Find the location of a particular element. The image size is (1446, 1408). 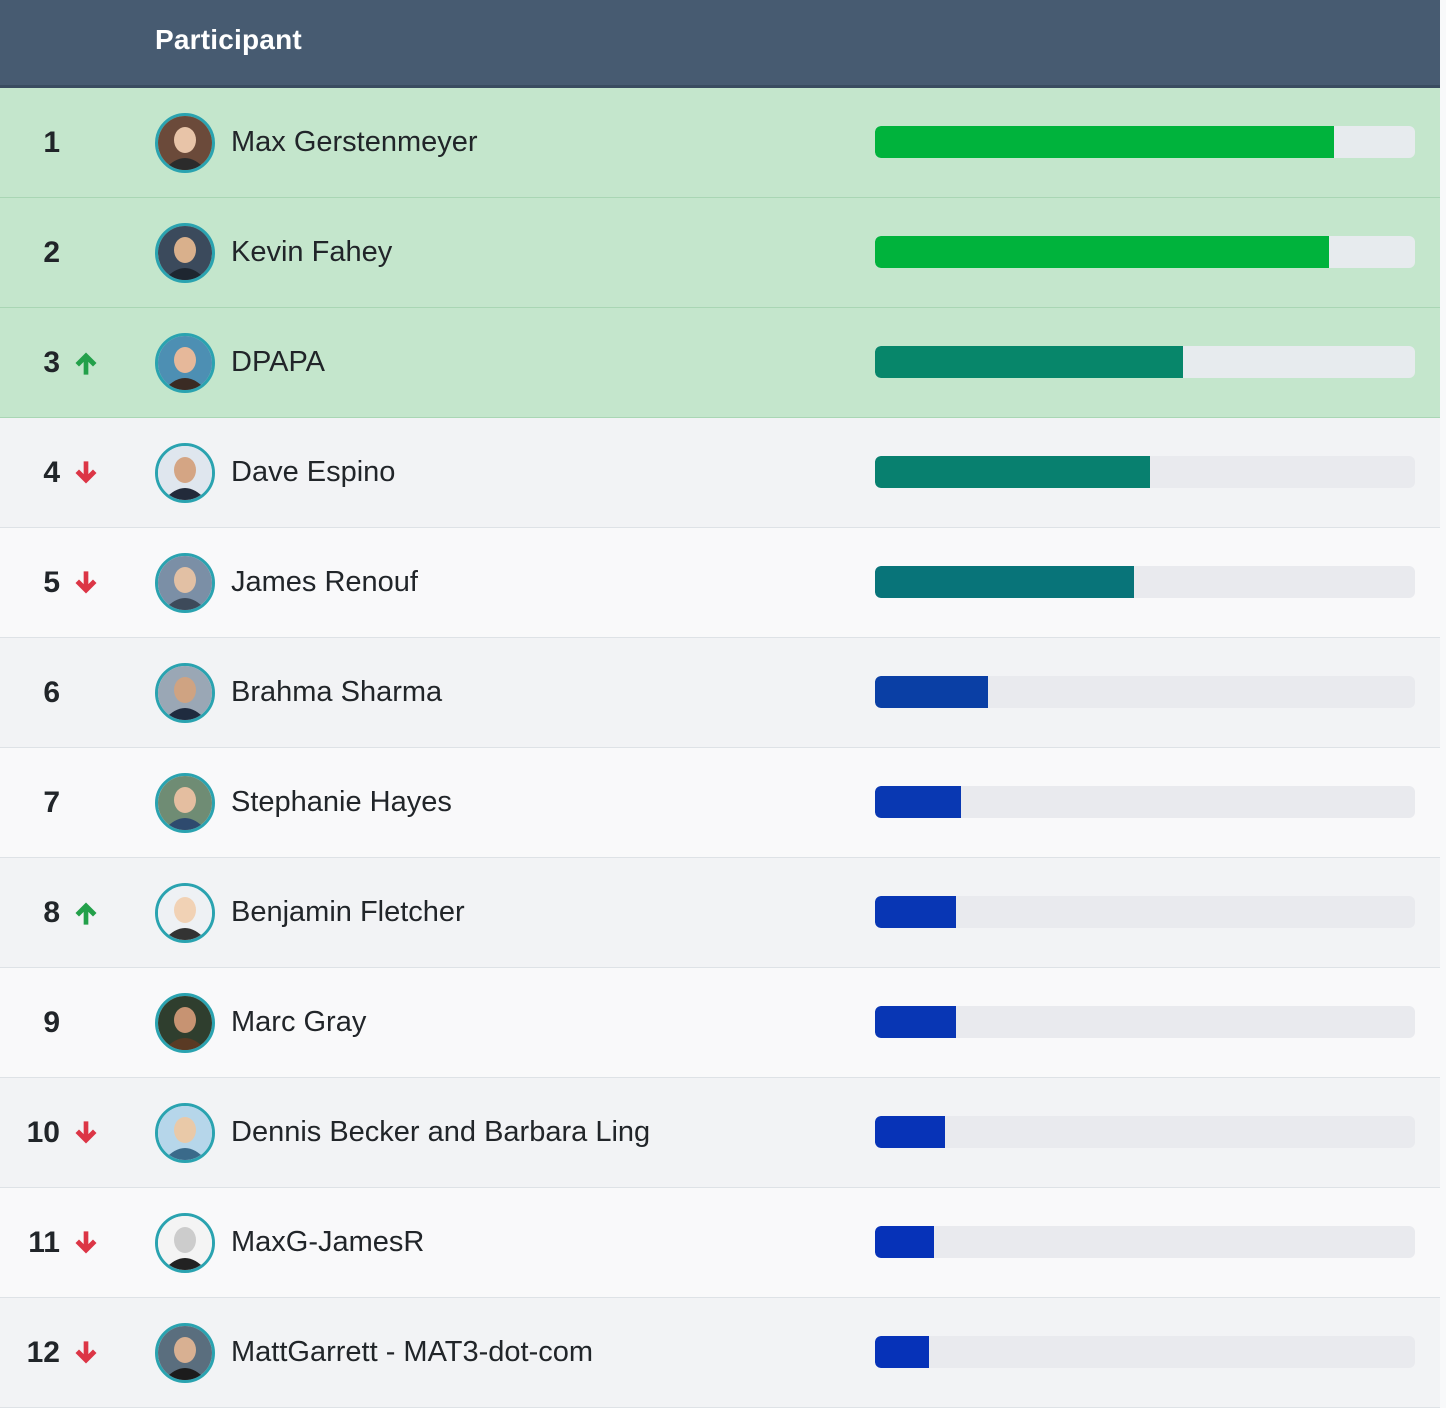

rank-cell: 12 is located at coordinates (75, 1352).